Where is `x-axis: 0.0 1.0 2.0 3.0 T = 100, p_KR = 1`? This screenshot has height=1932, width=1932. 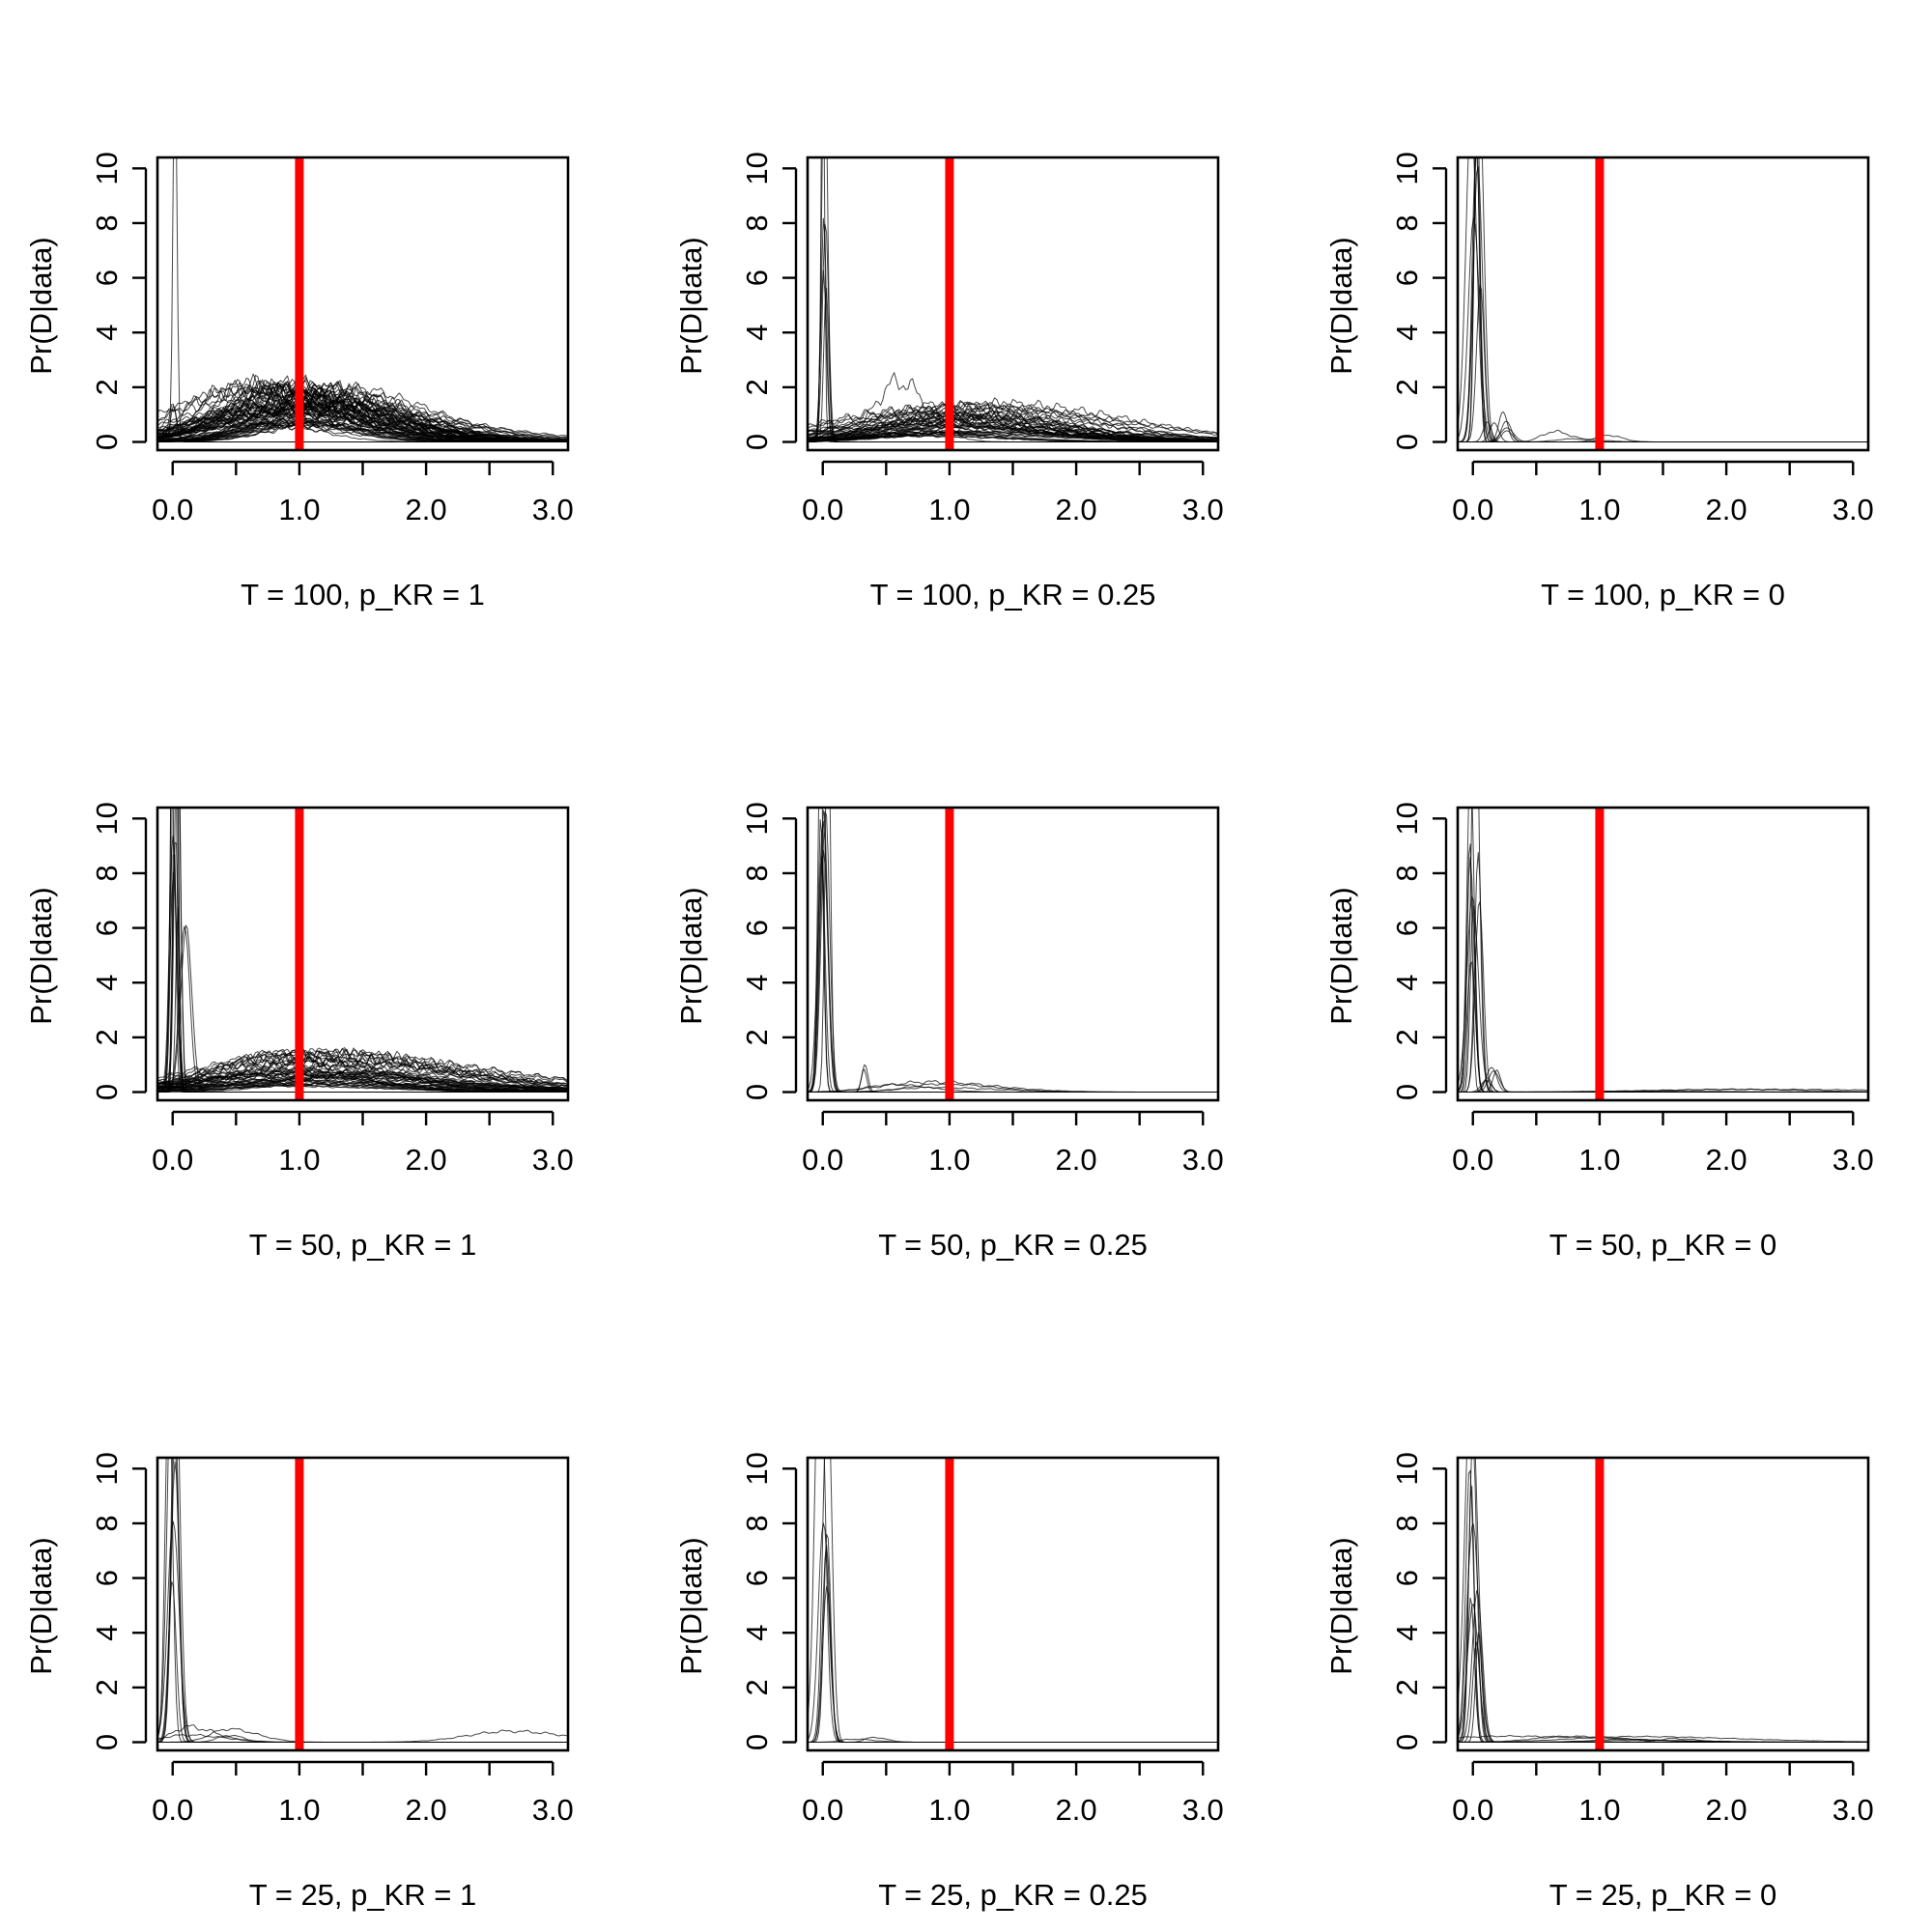 x-axis: 0.0 1.0 2.0 3.0 T = 100, p_KR = 1 is located at coordinates (363, 535).